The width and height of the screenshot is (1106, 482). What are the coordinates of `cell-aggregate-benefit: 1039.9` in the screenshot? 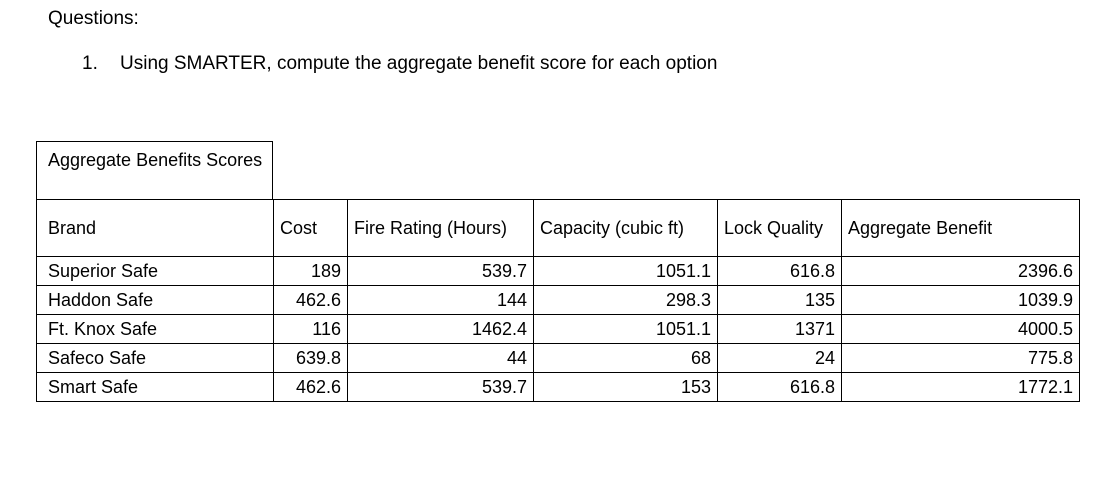 It's located at (960, 300).